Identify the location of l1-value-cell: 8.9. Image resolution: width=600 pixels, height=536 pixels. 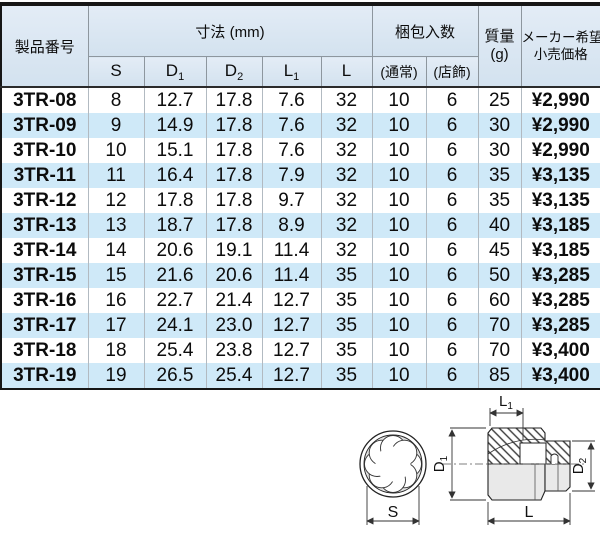
(291, 225).